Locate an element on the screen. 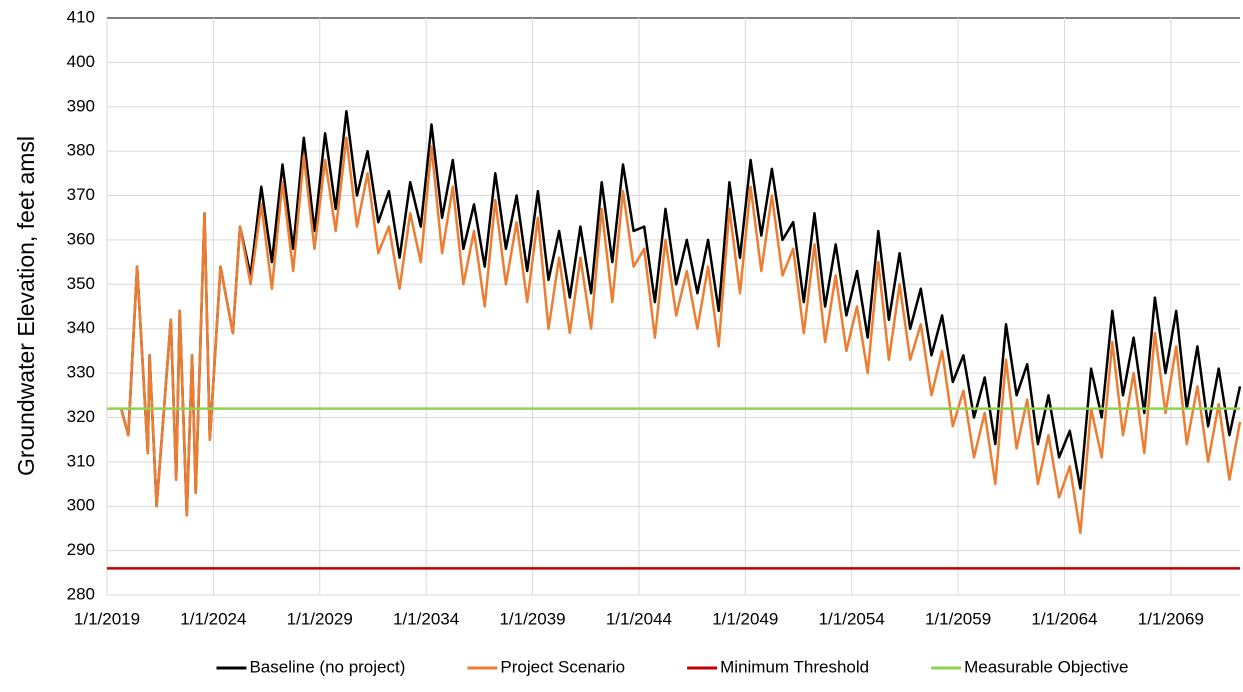  y-tick-label: 350 is located at coordinates (81, 283).